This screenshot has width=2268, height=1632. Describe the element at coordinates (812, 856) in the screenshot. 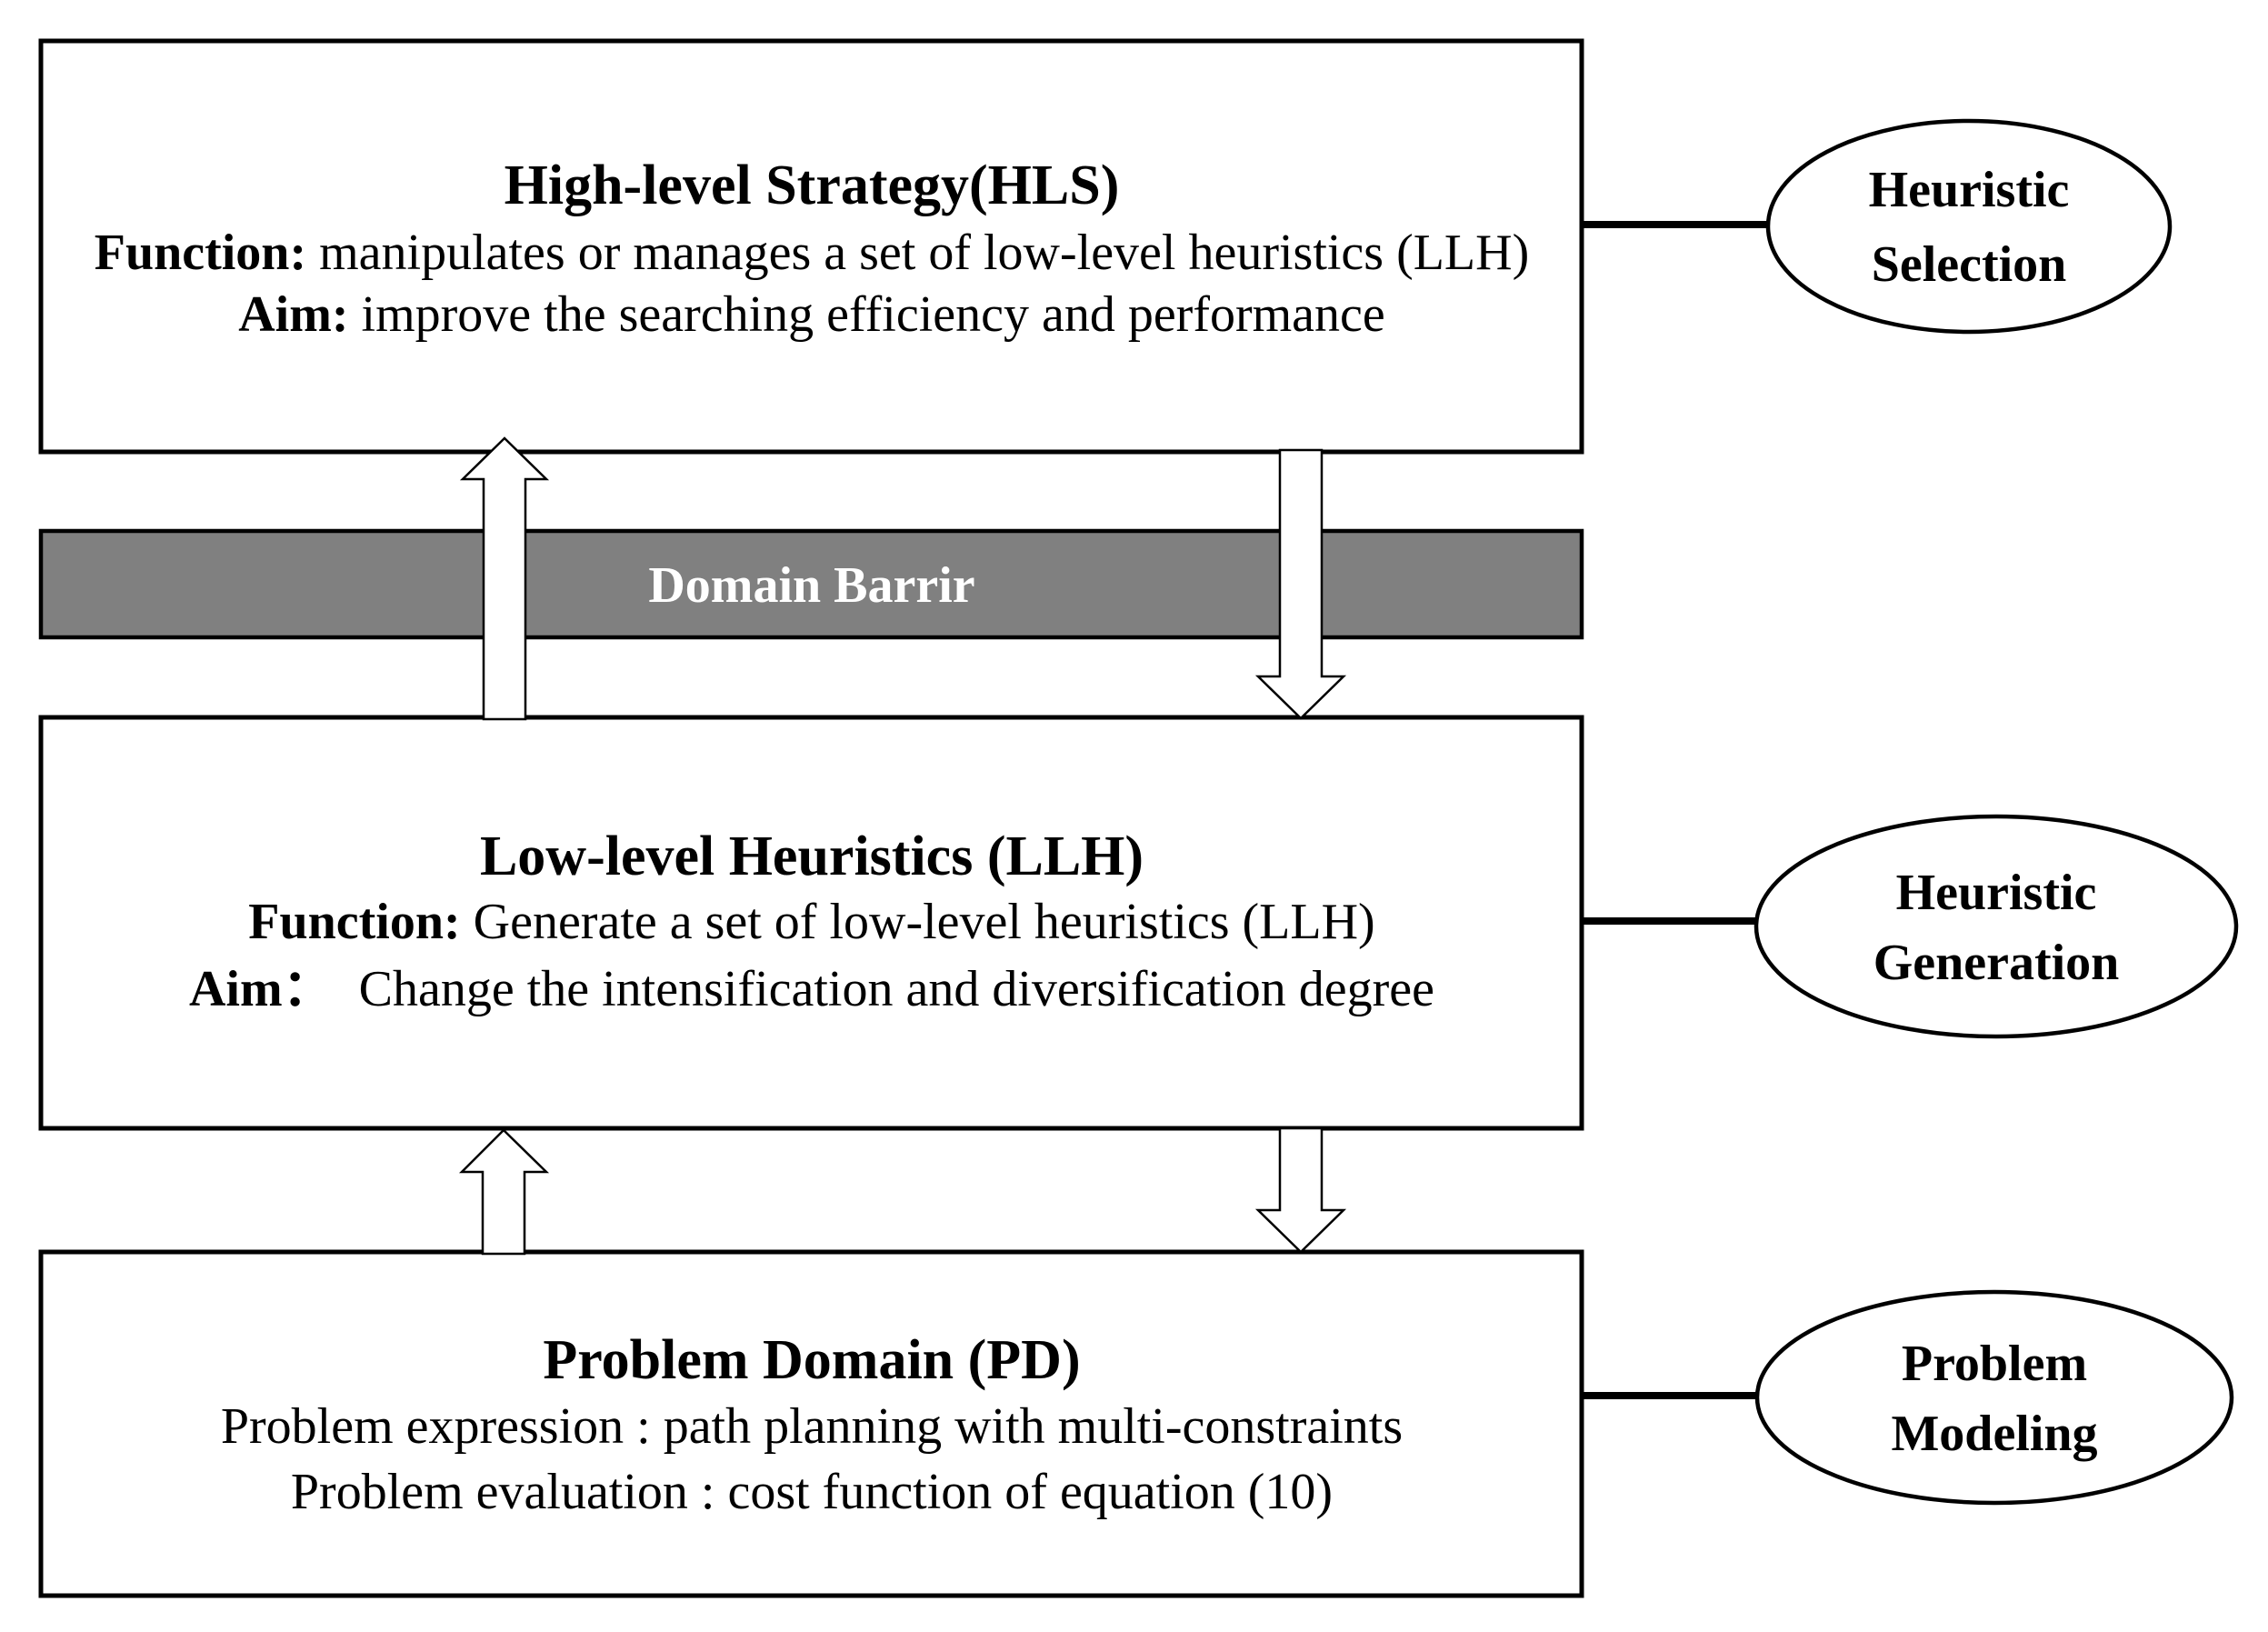

I see `llh-title: Low-level Heuristics (LLH)` at that location.